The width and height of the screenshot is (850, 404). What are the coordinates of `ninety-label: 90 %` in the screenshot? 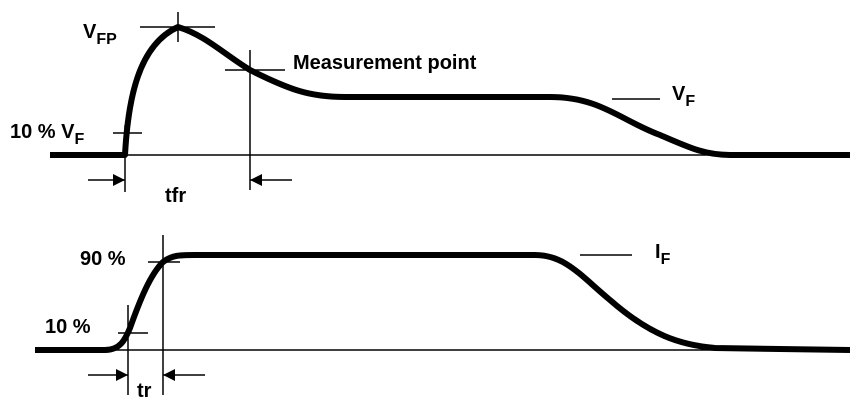 It's located at (103, 259).